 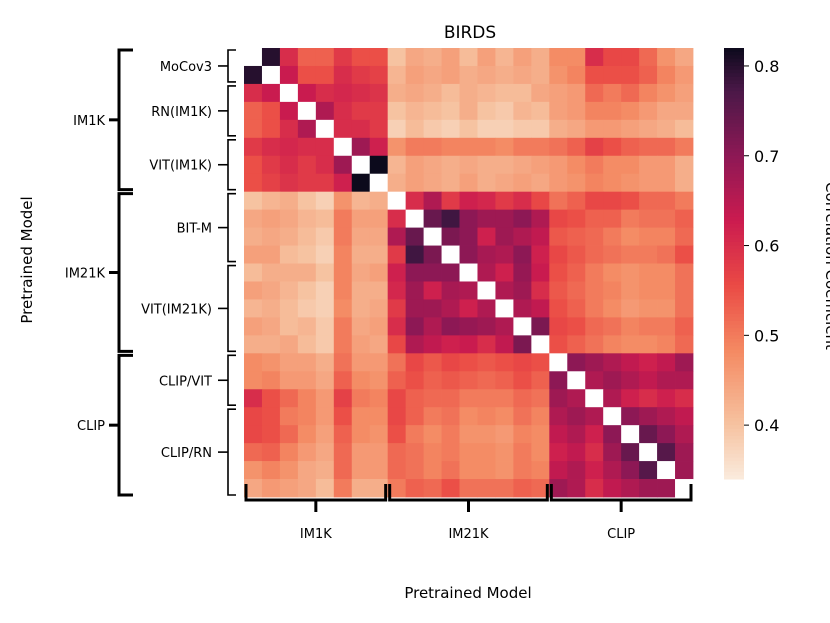 What do you see at coordinates (176, 309) in the screenshot?
I see `model-group-label: VIT(IM21K)` at bounding box center [176, 309].